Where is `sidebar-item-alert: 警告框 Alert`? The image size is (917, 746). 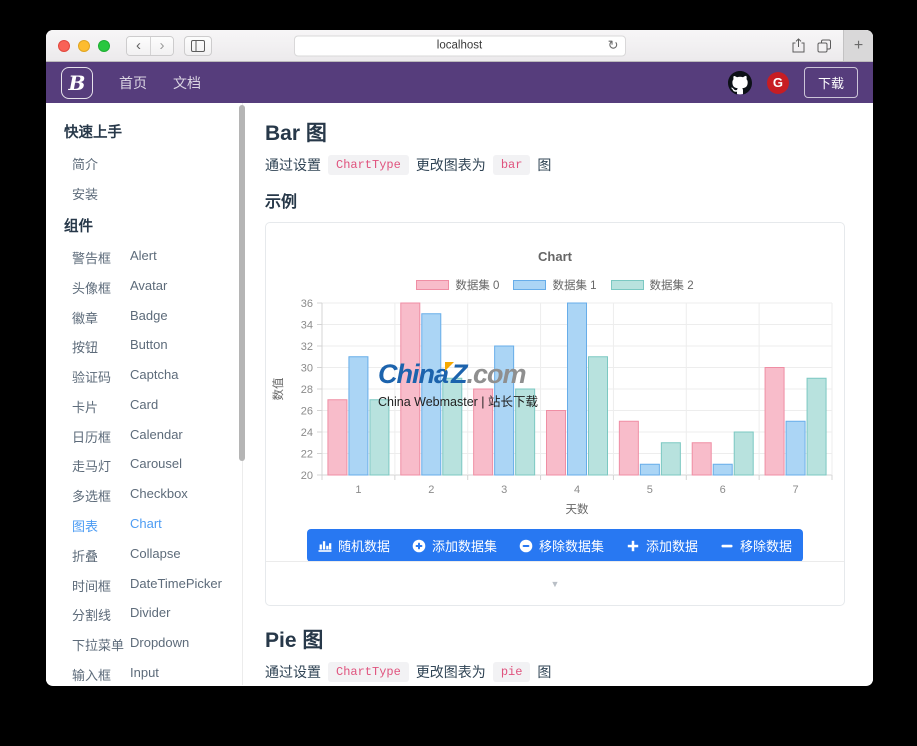 sidebar-item-alert: 警告框 Alert is located at coordinates (153, 258).